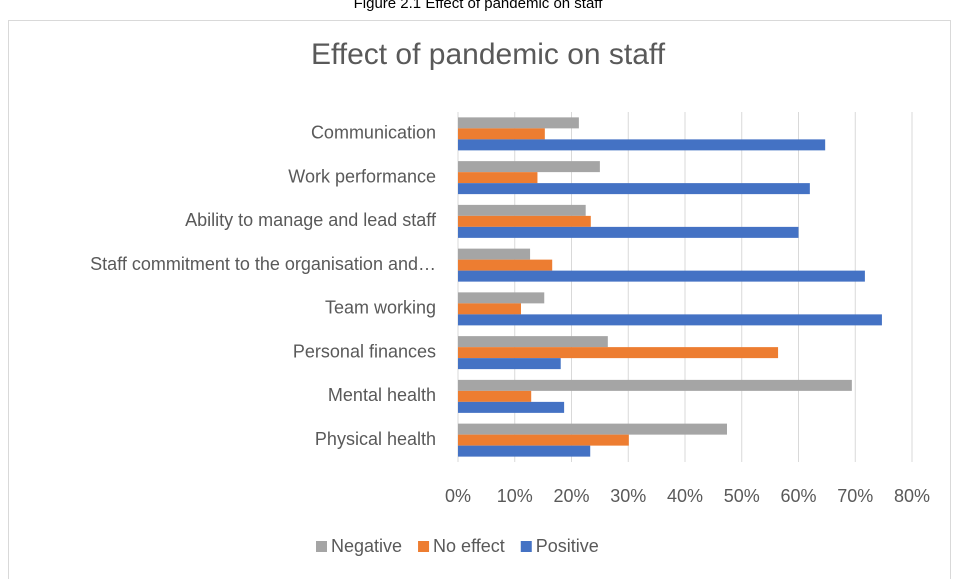 Image resolution: width=956 pixels, height=579 pixels. I want to click on legend-label: Positive, so click(567, 546).